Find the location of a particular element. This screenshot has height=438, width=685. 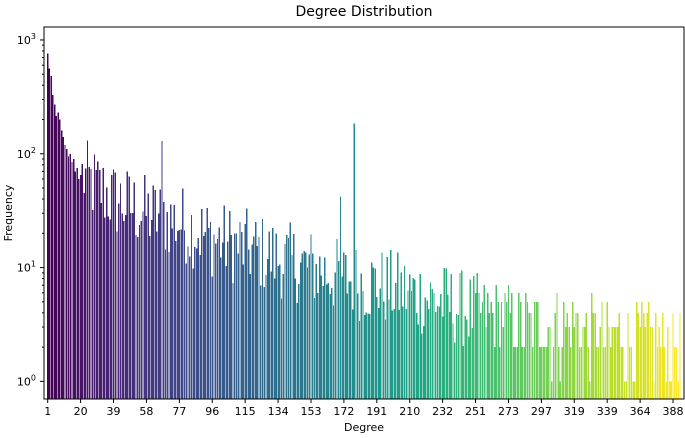

x-tick-label: 39 is located at coordinates (114, 411).